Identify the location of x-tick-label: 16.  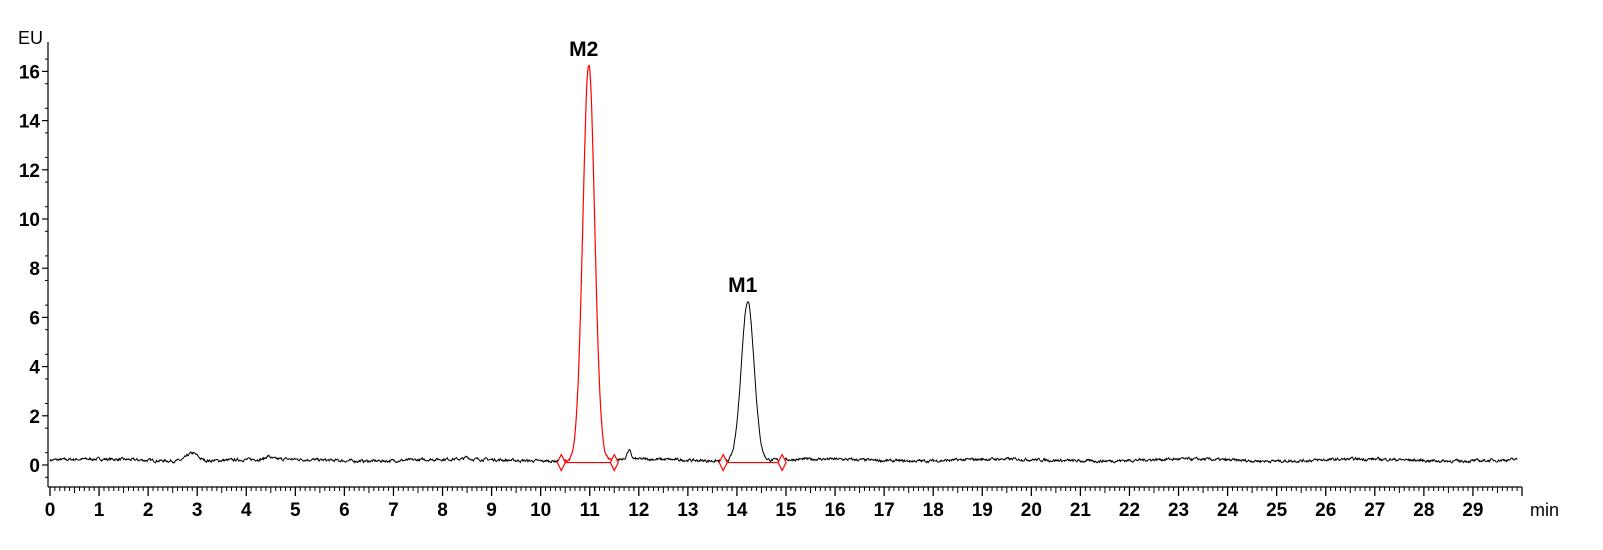
(834, 510).